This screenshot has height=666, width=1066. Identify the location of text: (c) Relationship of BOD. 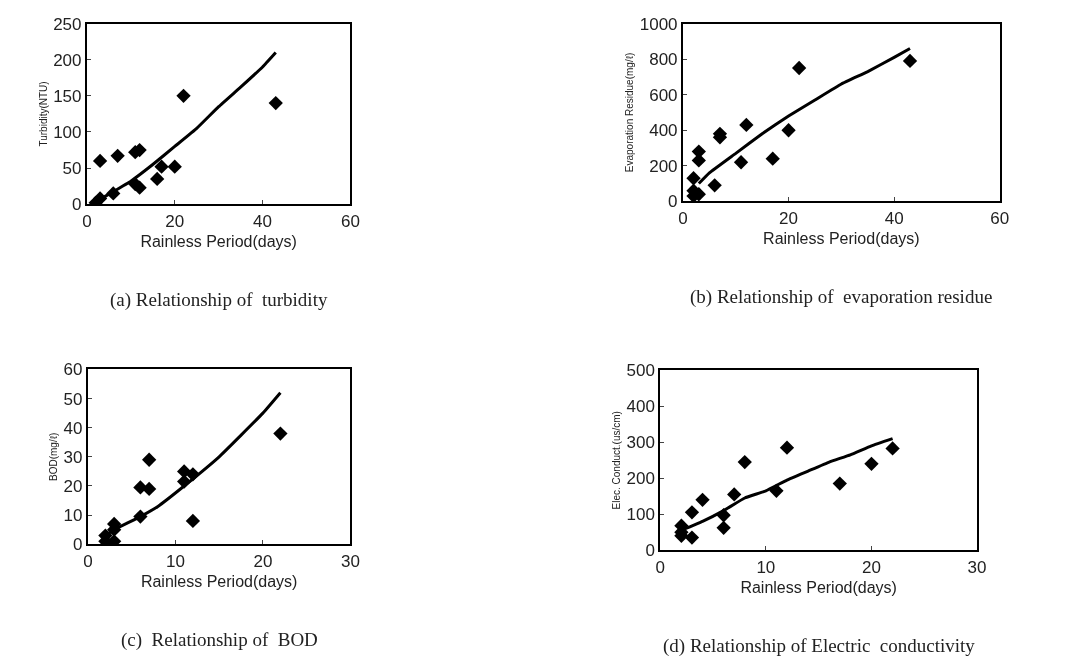
(219, 640).